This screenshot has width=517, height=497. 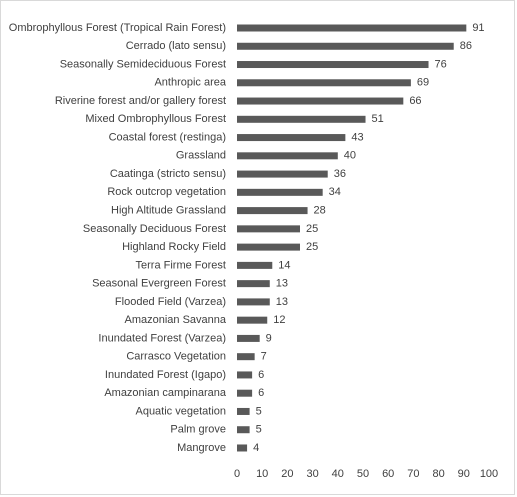 I want to click on value-label: 43, so click(x=357, y=137).